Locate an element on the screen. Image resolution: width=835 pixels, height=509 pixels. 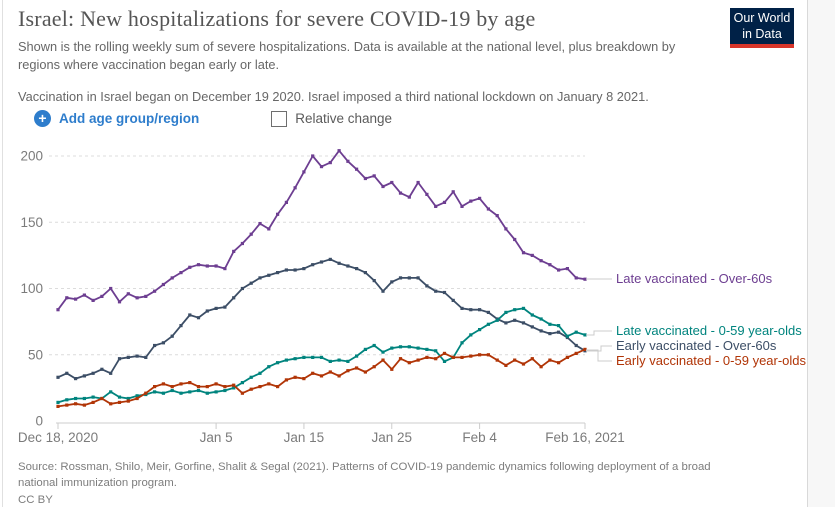
legend-label-1: Early vaccinated - Over-60s is located at coordinates (696, 345).